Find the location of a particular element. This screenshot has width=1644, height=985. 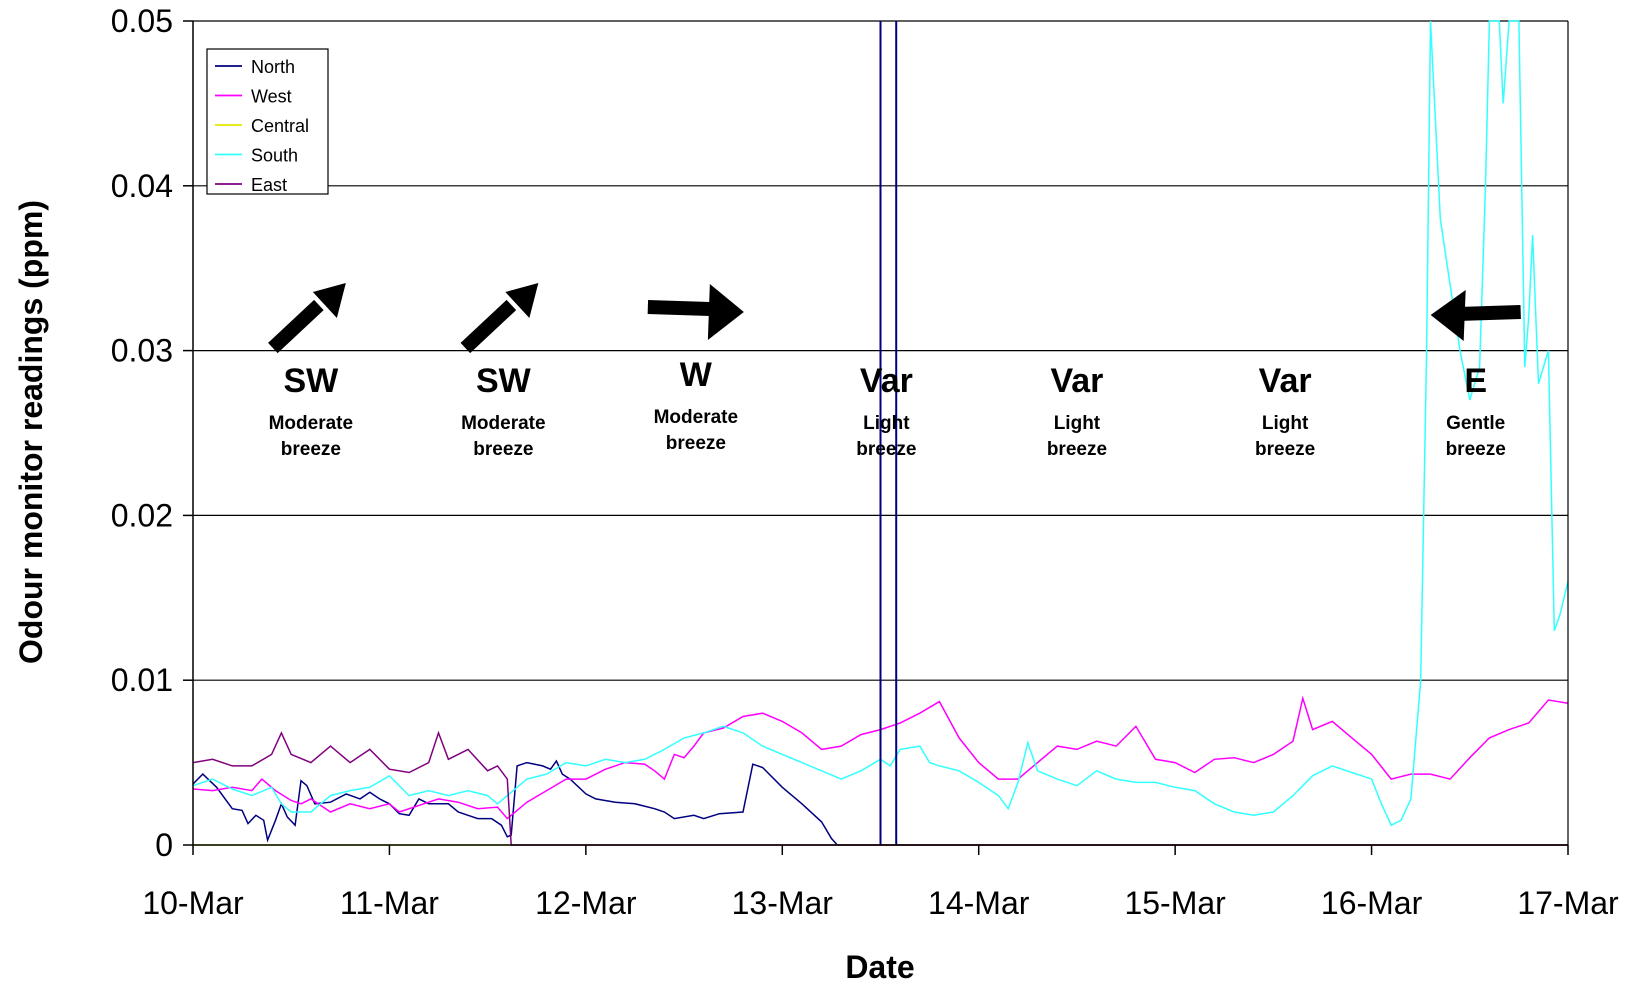

wind-annotation: E Gentle breeze is located at coordinates (1475, 375).